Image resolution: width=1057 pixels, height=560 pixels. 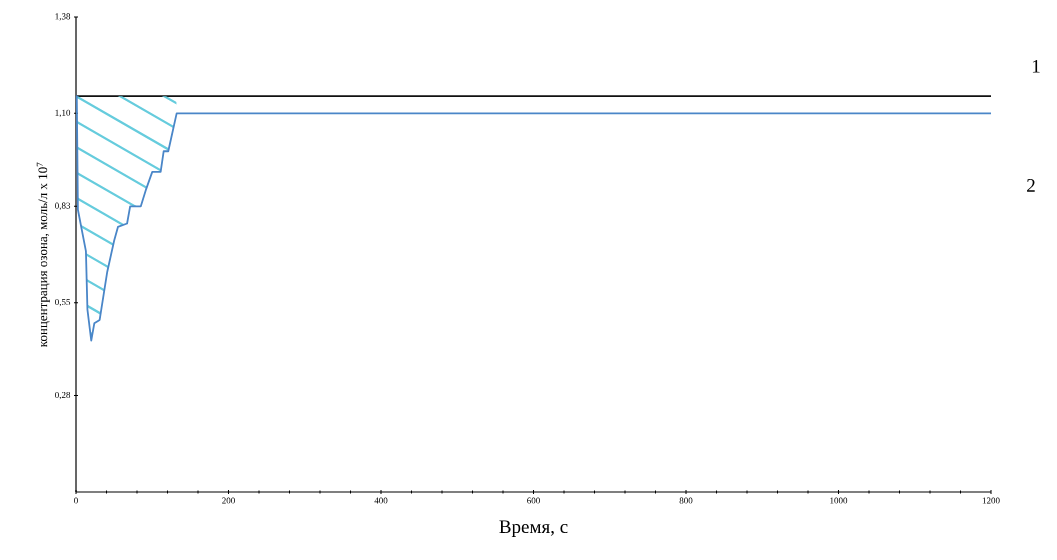 What do you see at coordinates (686, 500) in the screenshot?
I see `x-tick-label: 800` at bounding box center [686, 500].